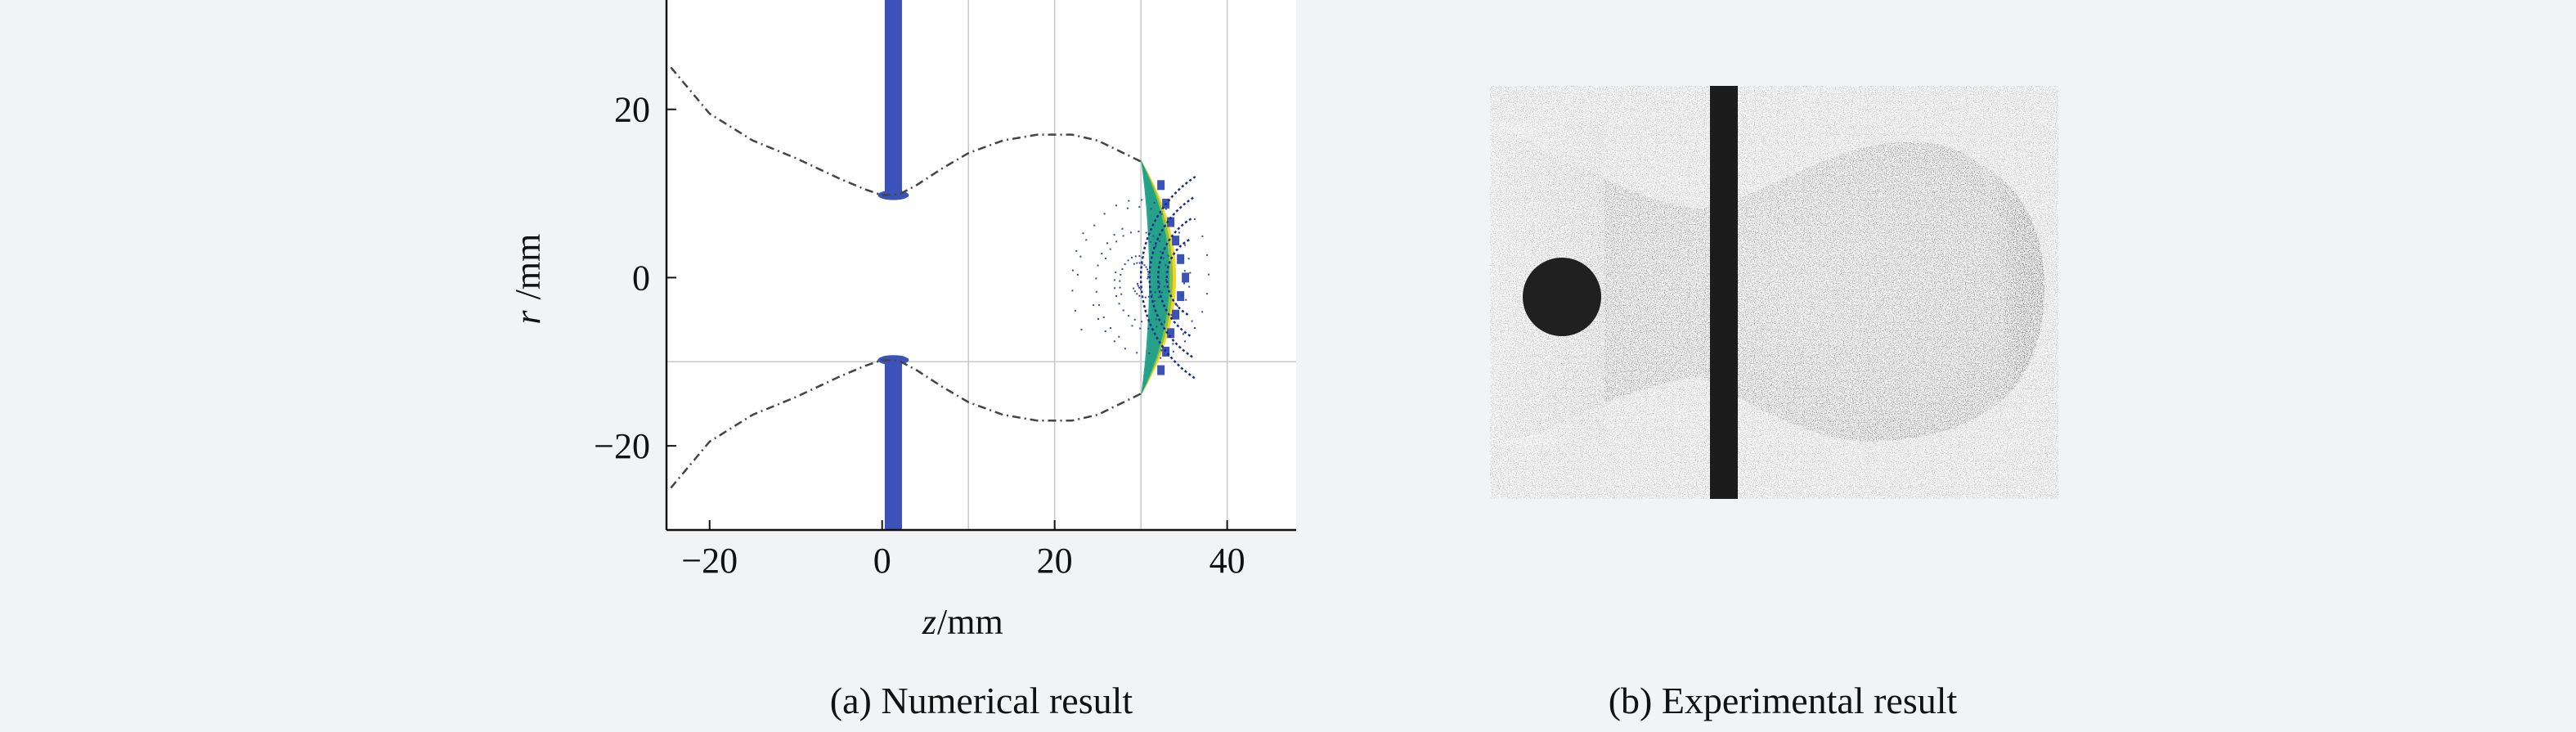 Image resolution: width=2576 pixels, height=732 pixels. Describe the element at coordinates (632, 110) in the screenshot. I see `y-tick-label: 20` at that location.